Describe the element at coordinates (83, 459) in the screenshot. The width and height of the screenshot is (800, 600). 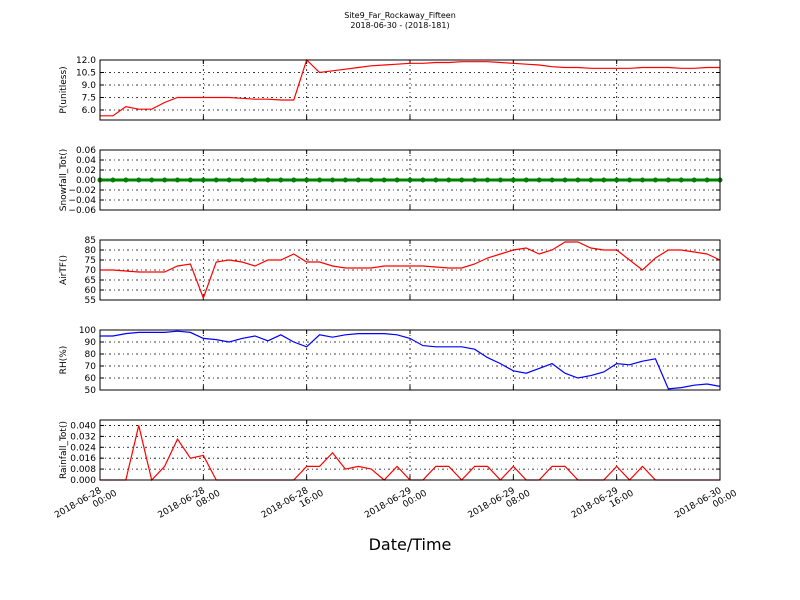
I see `y-tick-label: 0.016` at that location.